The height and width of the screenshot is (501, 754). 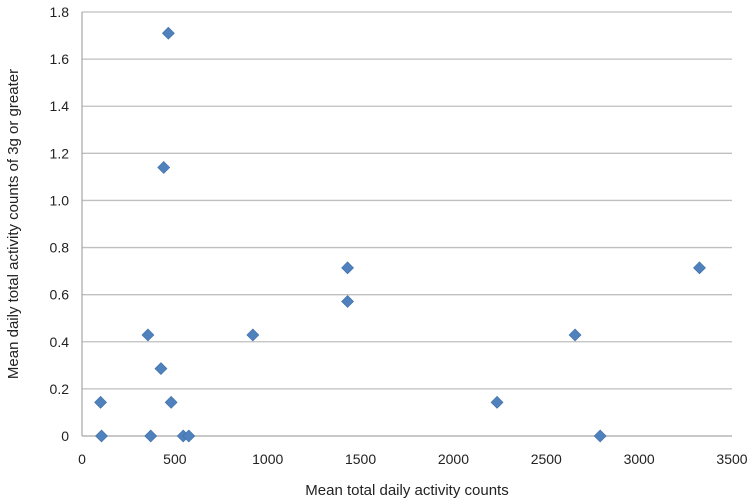 What do you see at coordinates (267, 459) in the screenshot?
I see `x-tick-label: 1000` at bounding box center [267, 459].